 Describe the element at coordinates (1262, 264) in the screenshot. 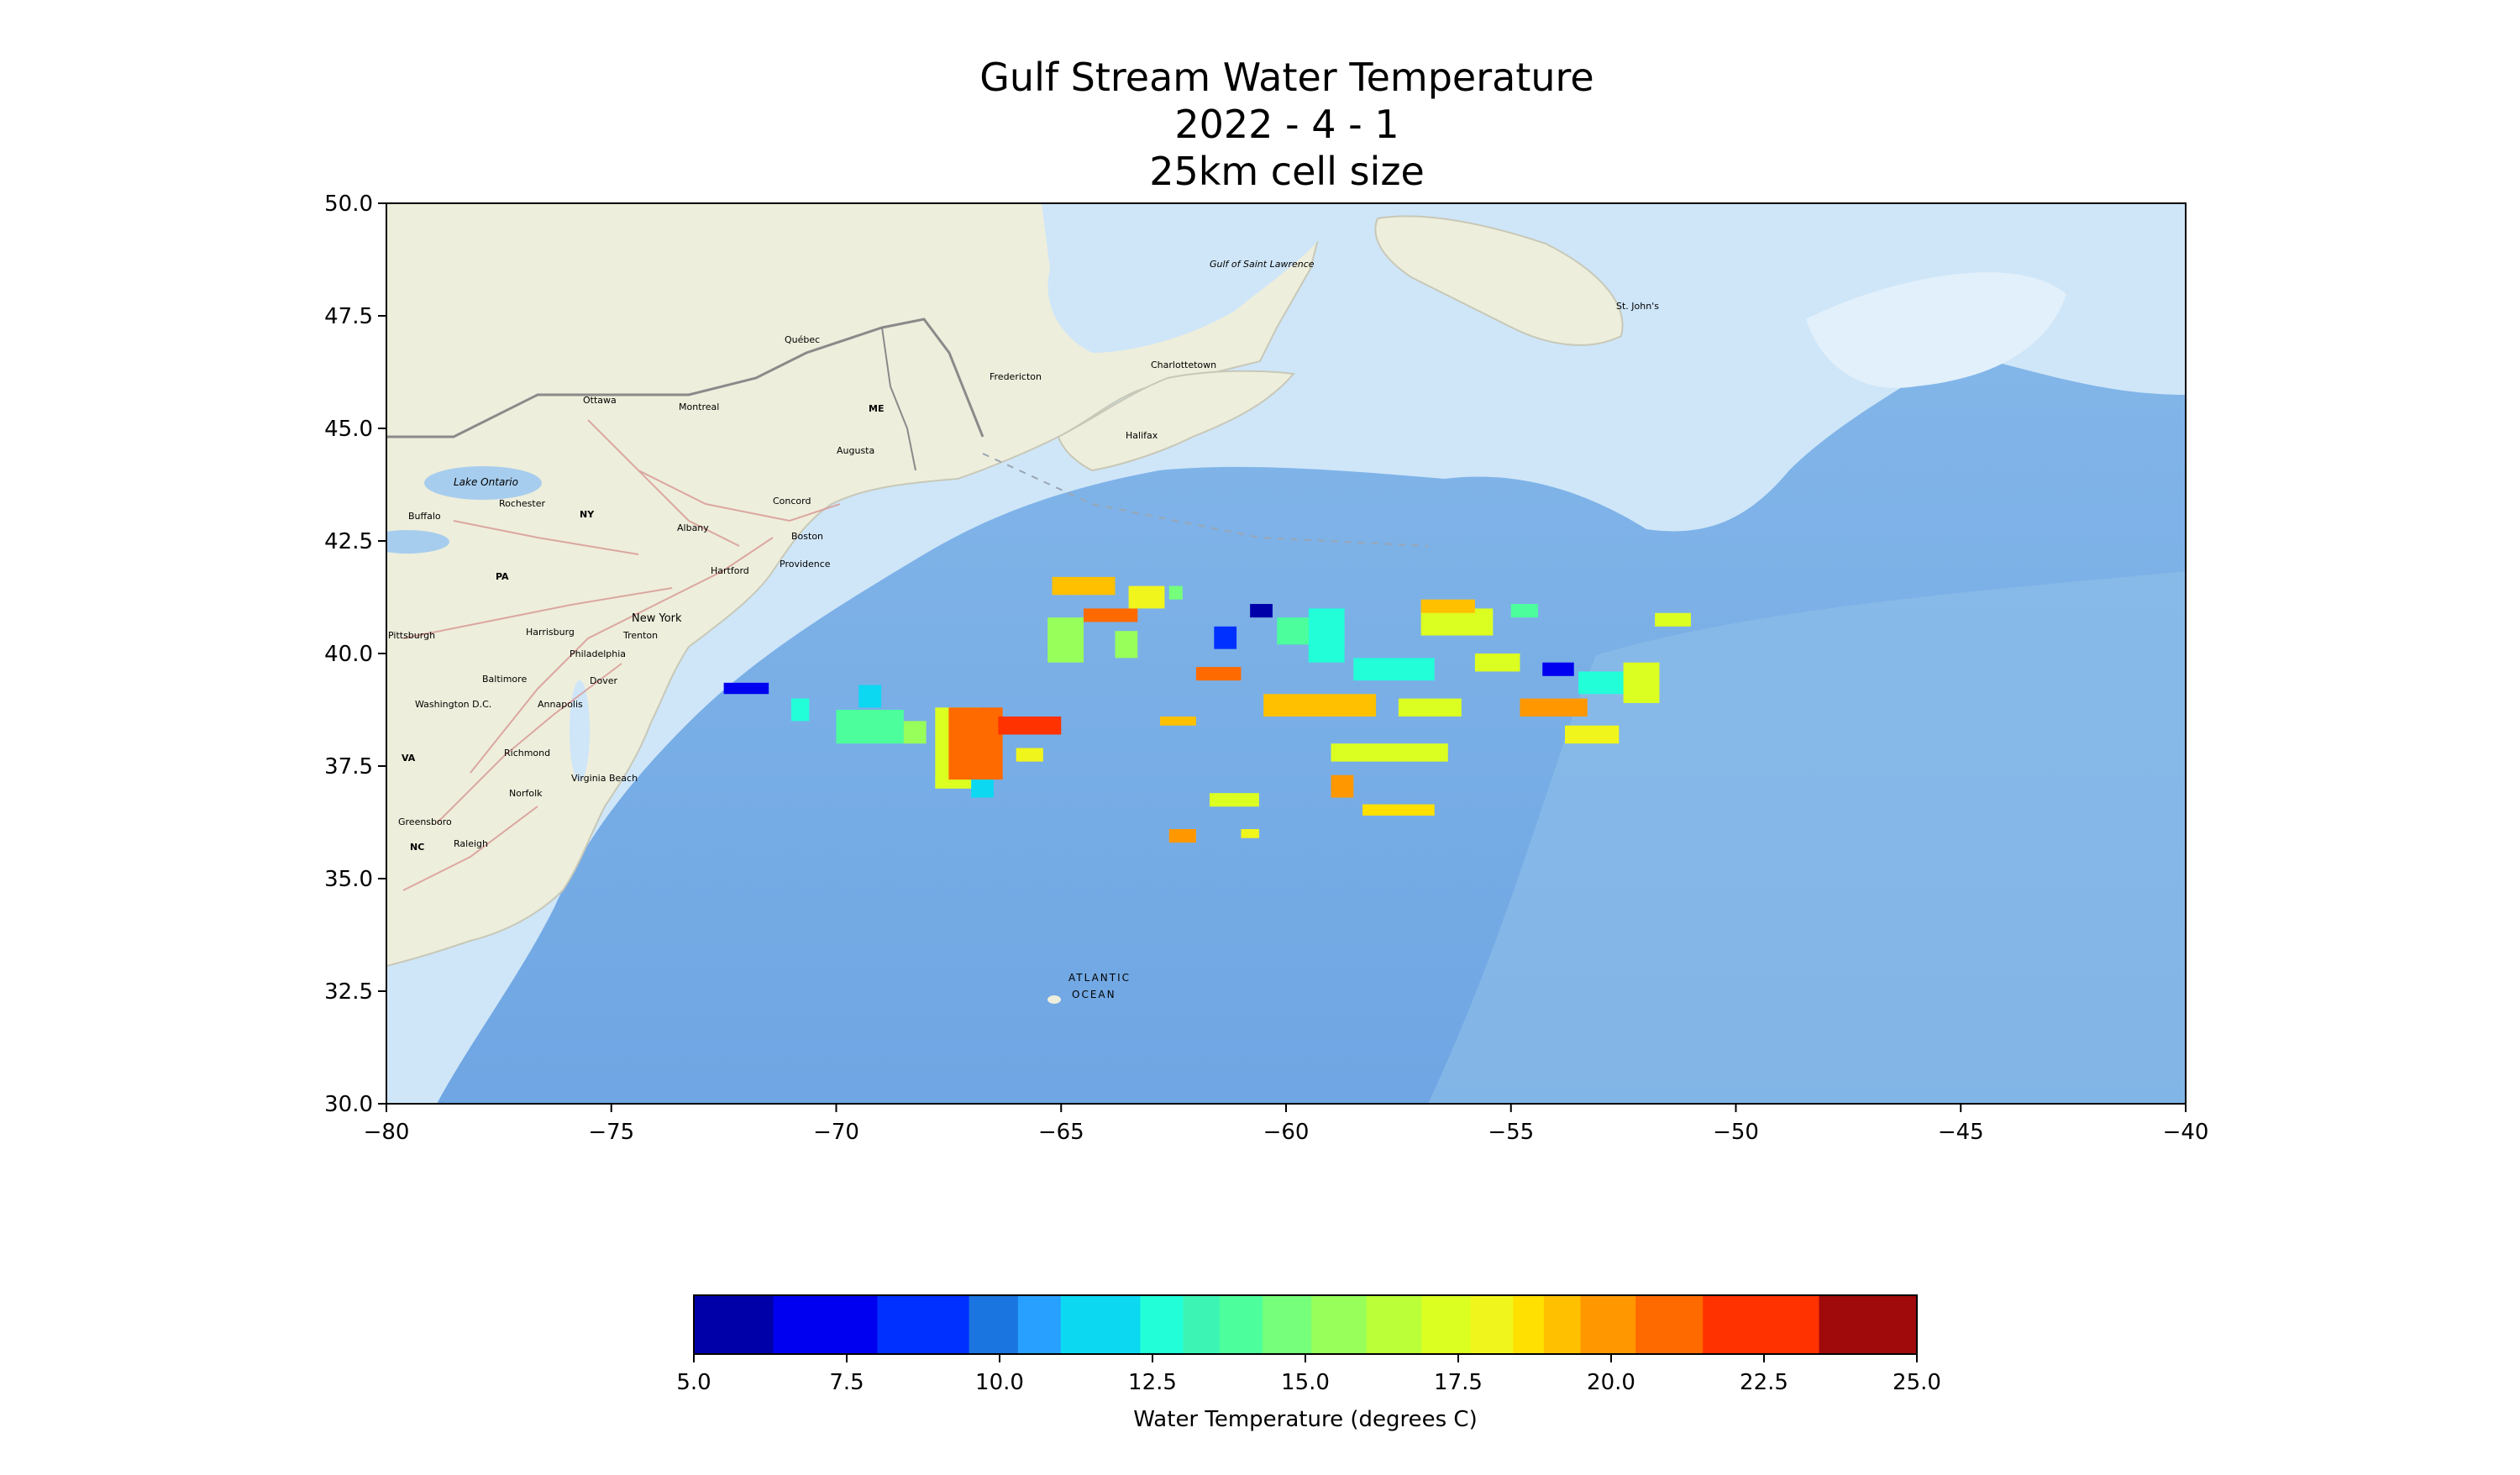

I see `label-gulf-st-lawrence: Gulf of Saint Lawrence` at that location.